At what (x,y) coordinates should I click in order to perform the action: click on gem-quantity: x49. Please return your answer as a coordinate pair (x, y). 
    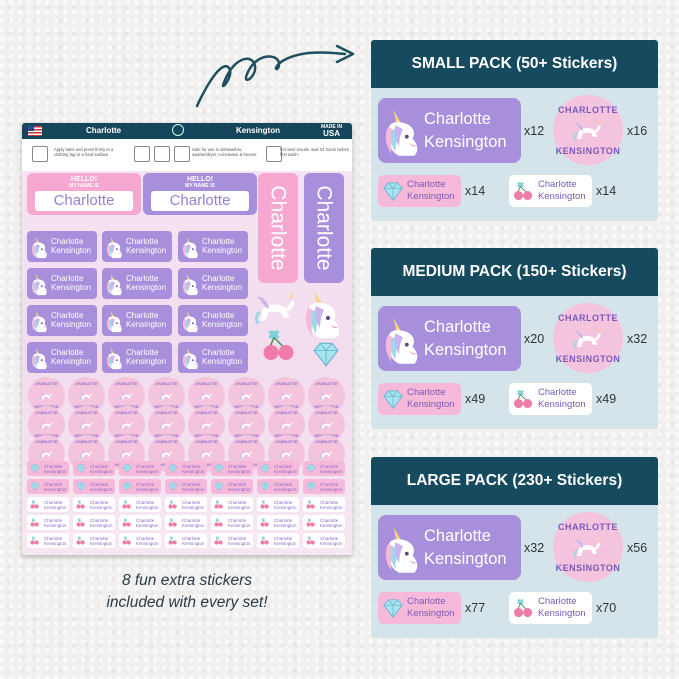
    Looking at the image, I should click on (475, 399).